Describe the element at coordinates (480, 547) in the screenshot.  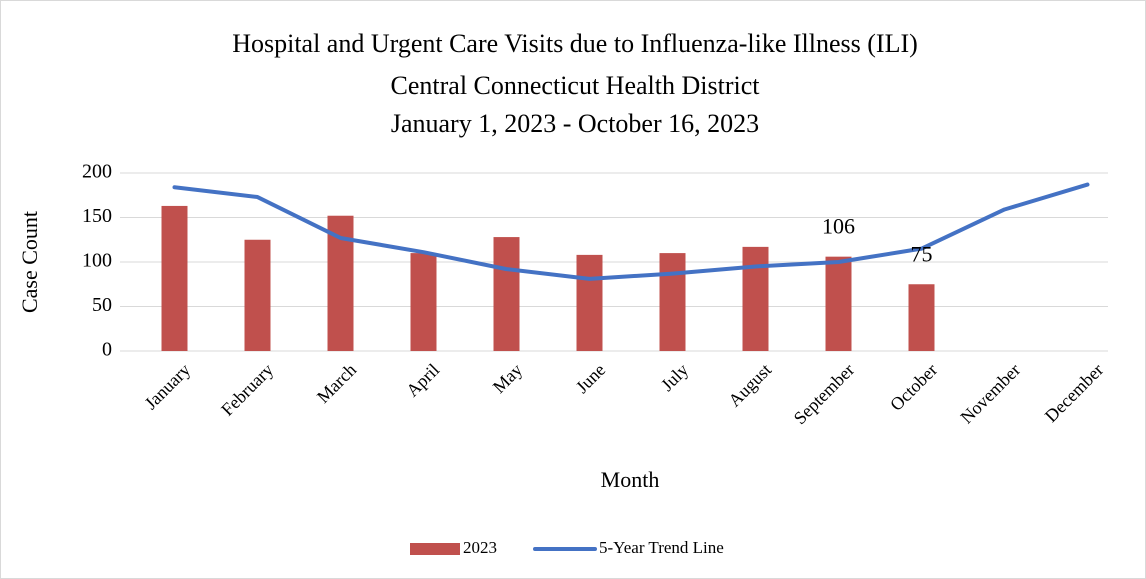
I see `legend-label: 2023` at that location.